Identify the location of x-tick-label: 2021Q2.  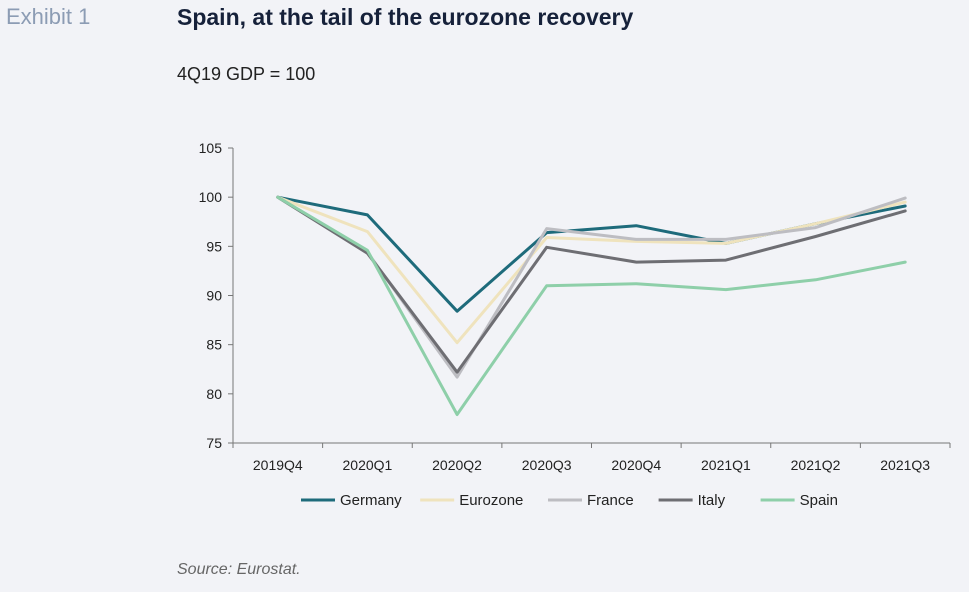
(816, 465).